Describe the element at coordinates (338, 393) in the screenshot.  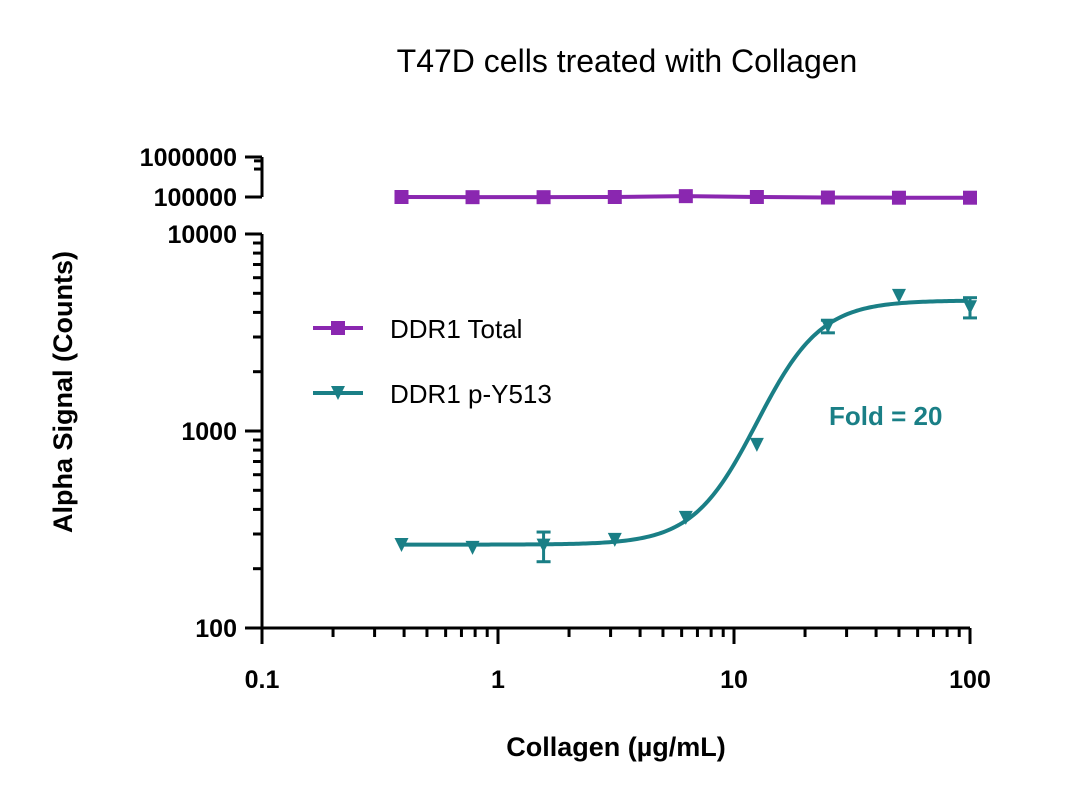
I see `legend-marker-pY513` at that location.